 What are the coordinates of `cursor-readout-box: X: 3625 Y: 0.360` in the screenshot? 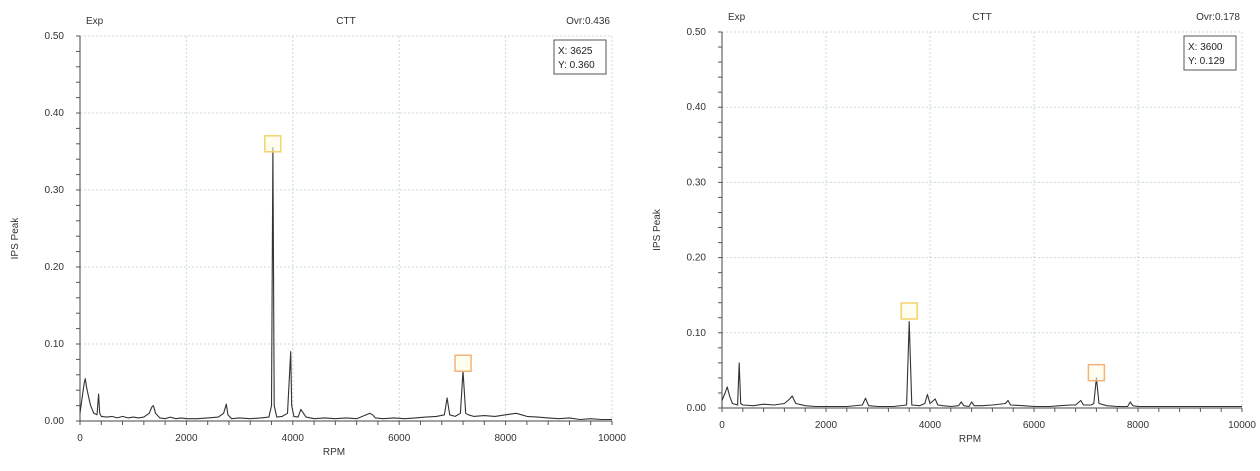 It's located at (580, 57).